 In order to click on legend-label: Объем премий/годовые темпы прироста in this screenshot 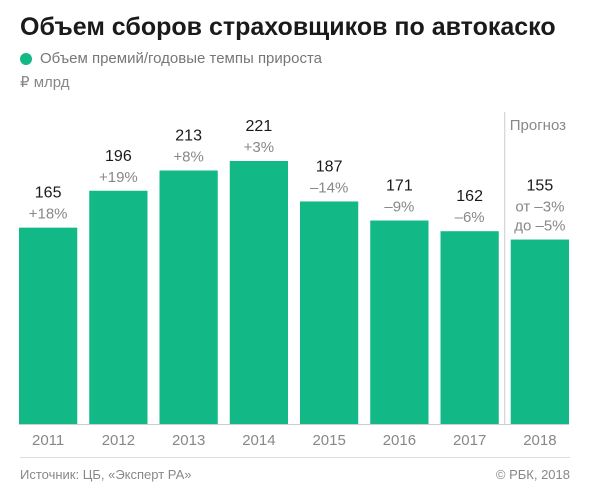, I will do `click(181, 58)`.